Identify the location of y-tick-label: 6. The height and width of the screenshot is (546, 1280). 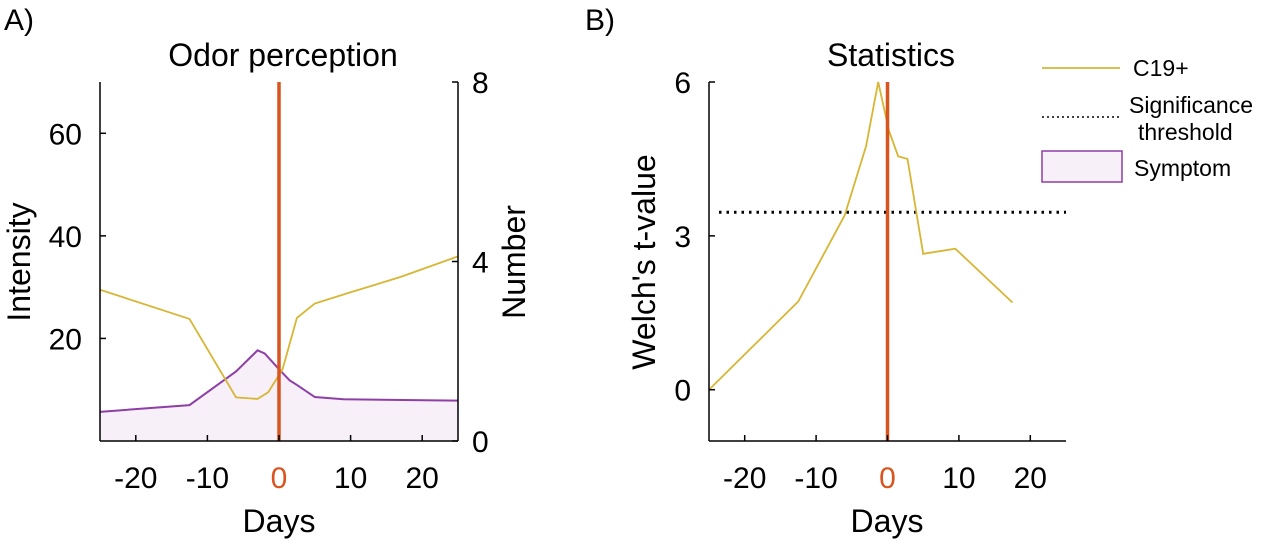
(682, 83).